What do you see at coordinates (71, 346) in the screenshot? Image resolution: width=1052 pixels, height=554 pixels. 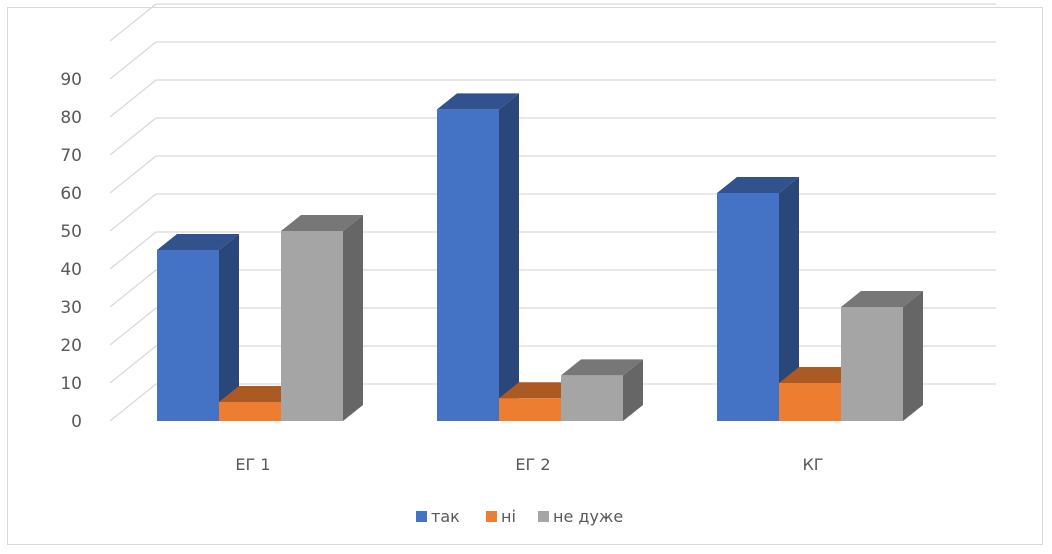 I see `y-tick-label: 20` at bounding box center [71, 346].